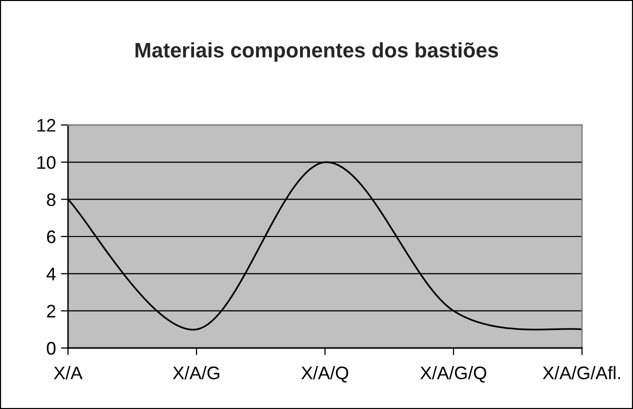 This screenshot has height=409, width=633. Describe the element at coordinates (324, 374) in the screenshot. I see `x-tick-label: X/A/Q` at that location.